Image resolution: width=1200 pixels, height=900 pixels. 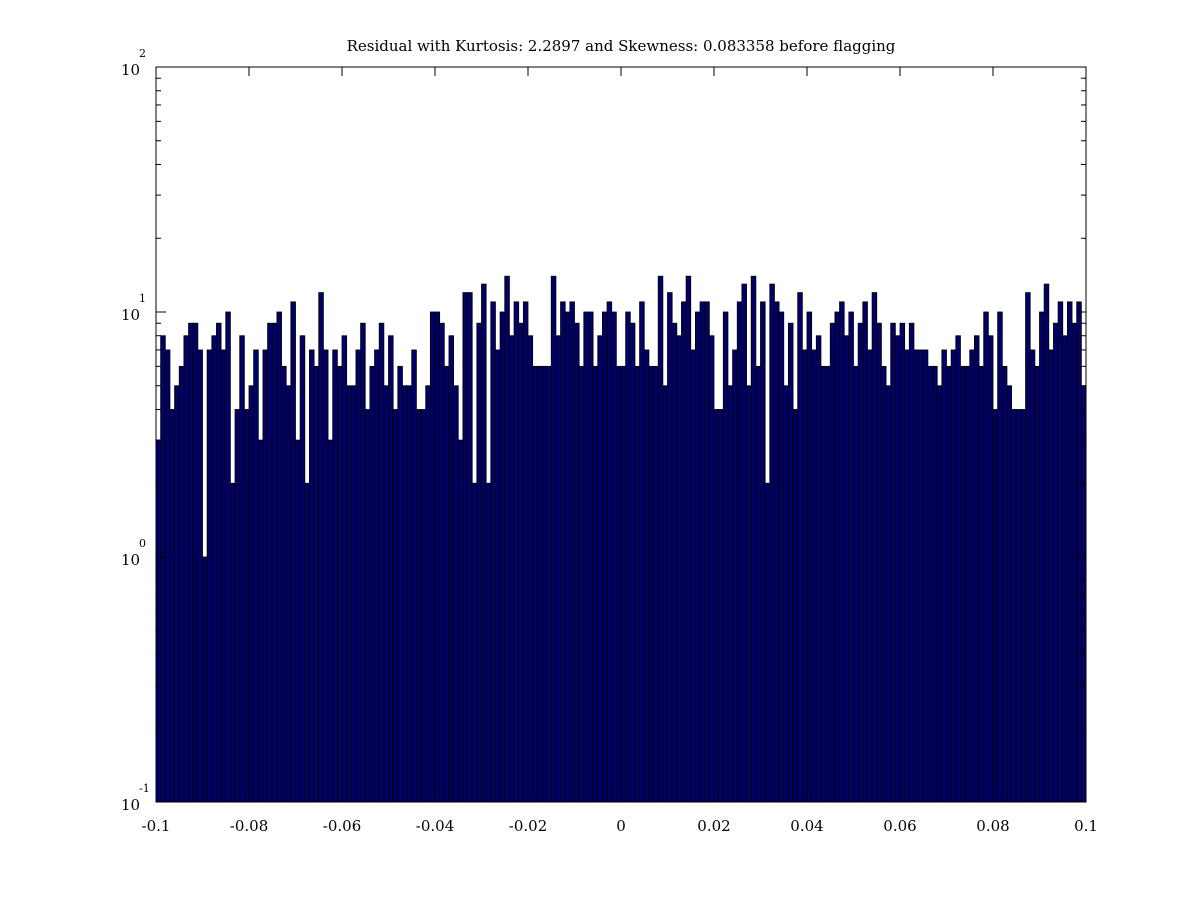 I want to click on x-tick-label: -0.08, so click(x=249, y=826).